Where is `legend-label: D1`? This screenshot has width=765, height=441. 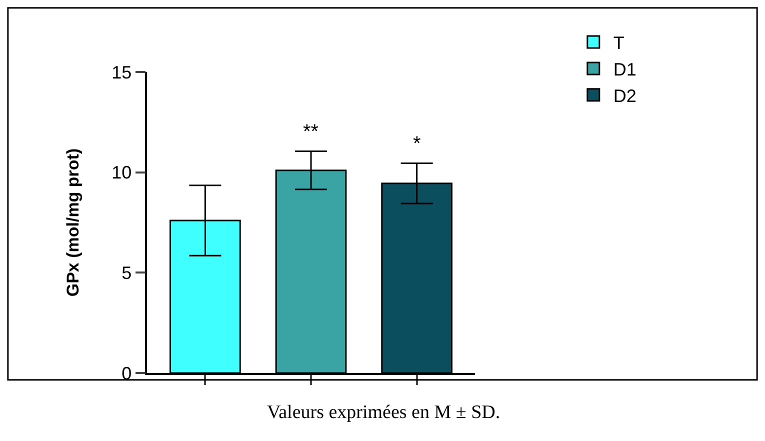
legend-label: D1 is located at coordinates (624, 69).